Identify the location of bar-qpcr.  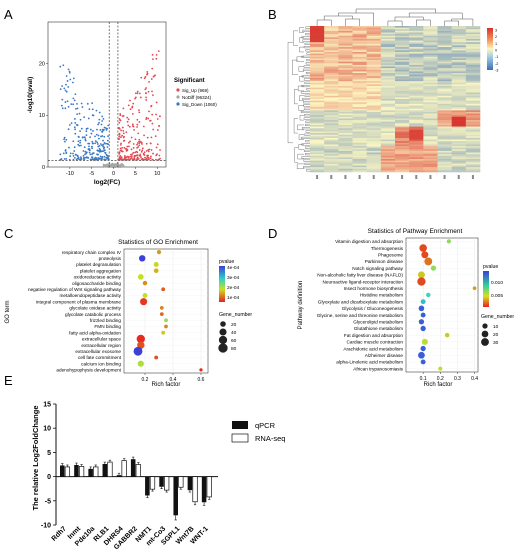
(133, 468).